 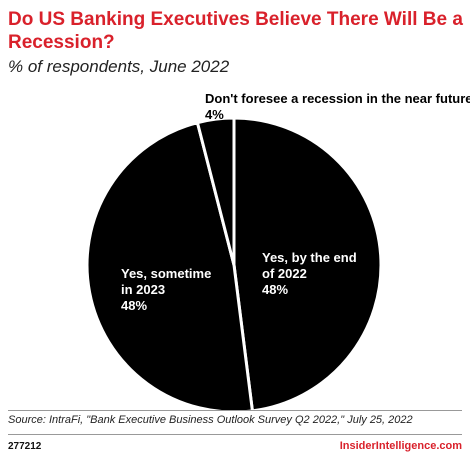 What do you see at coordinates (119, 66) in the screenshot?
I see `chart-subtitle: % of respondents, June 2022` at bounding box center [119, 66].